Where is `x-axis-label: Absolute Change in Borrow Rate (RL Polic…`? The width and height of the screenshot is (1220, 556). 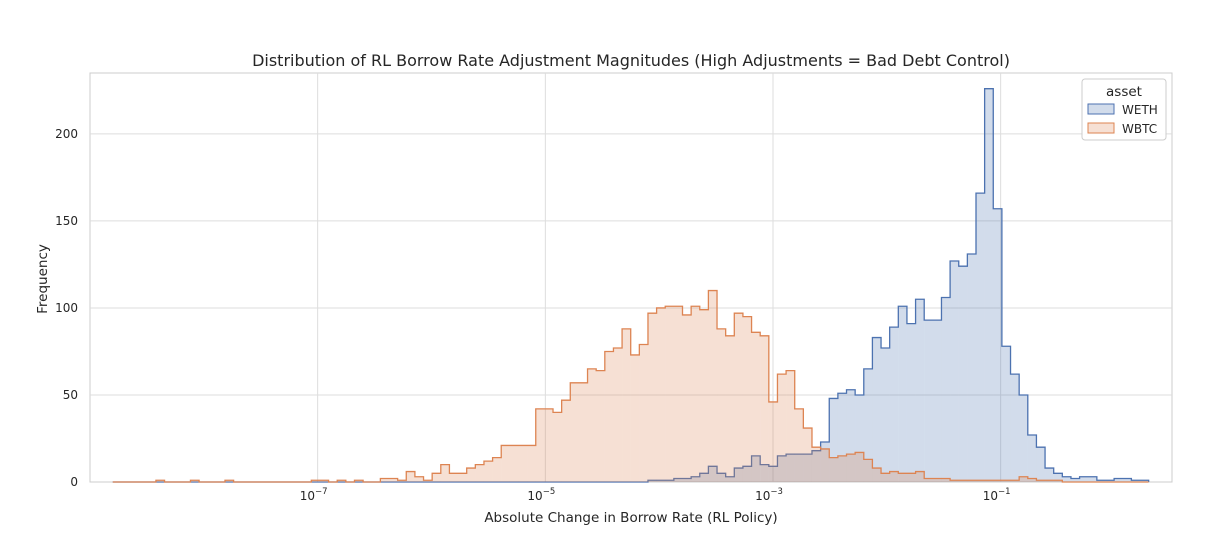
x-axis-label: Absolute Change in Borrow Rate (RL Polic… is located at coordinates (630, 518).